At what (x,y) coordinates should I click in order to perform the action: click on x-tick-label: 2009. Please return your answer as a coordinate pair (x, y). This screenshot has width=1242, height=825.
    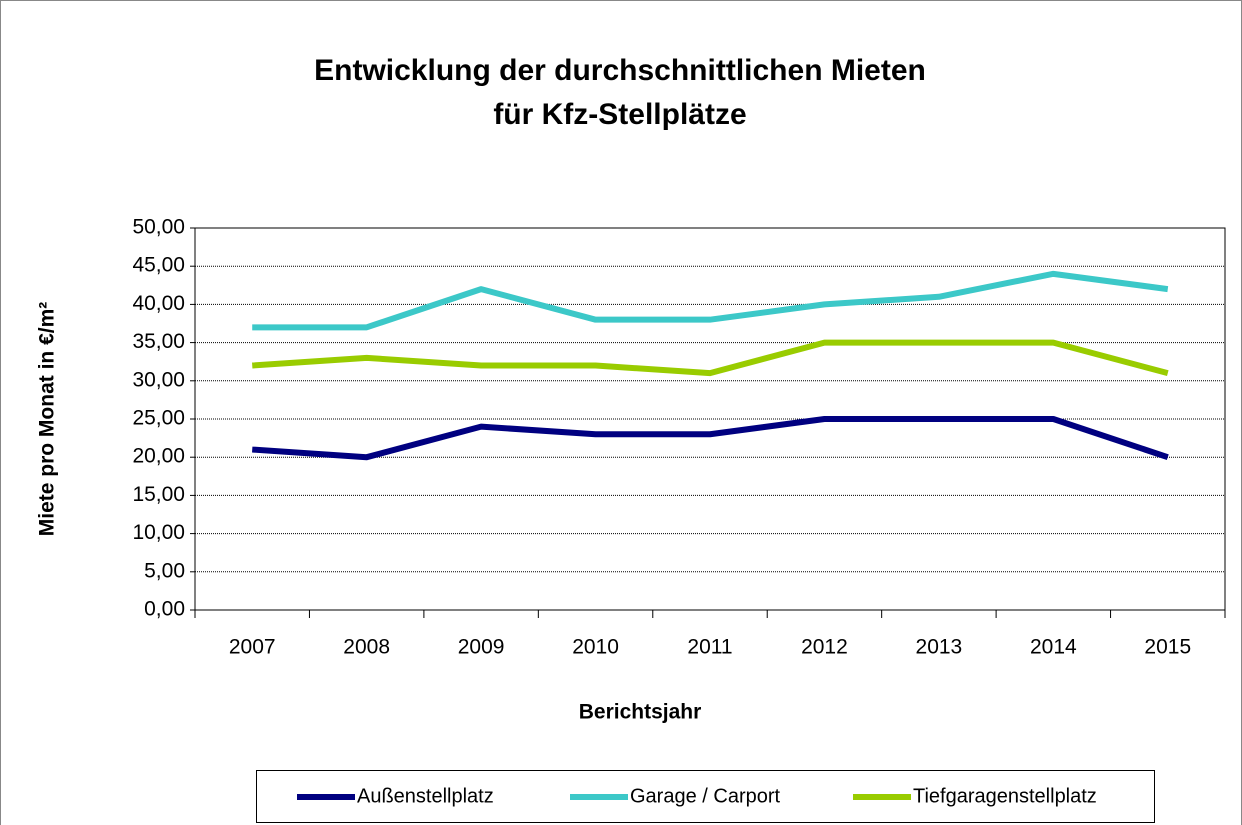
    Looking at the image, I should click on (481, 647).